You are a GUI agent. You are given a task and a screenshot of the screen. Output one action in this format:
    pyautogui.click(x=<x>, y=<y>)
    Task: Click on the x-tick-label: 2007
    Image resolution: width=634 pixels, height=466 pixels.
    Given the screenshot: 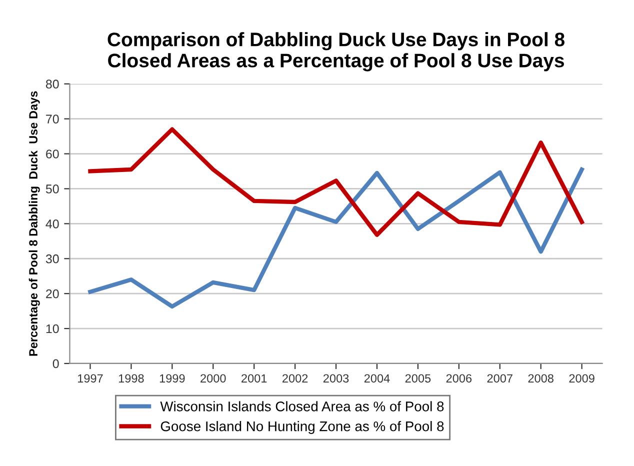 What is the action you would take?
    pyautogui.click(x=499, y=378)
    